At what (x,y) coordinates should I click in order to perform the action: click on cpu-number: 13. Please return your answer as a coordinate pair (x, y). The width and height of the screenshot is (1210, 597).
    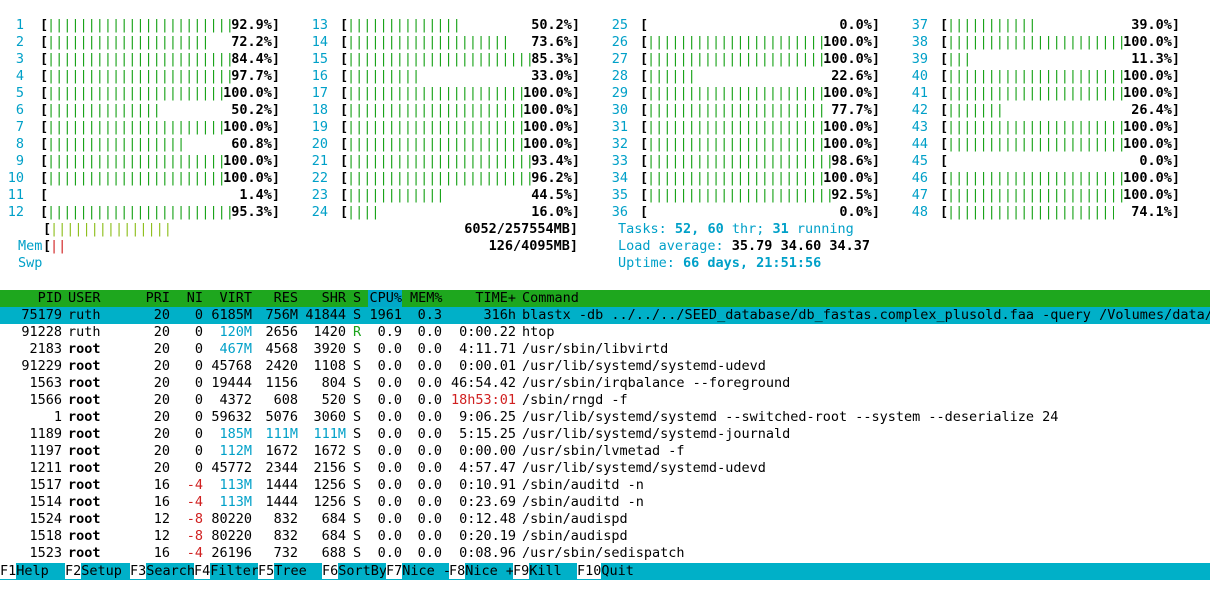
    Looking at the image, I should click on (319, 25).